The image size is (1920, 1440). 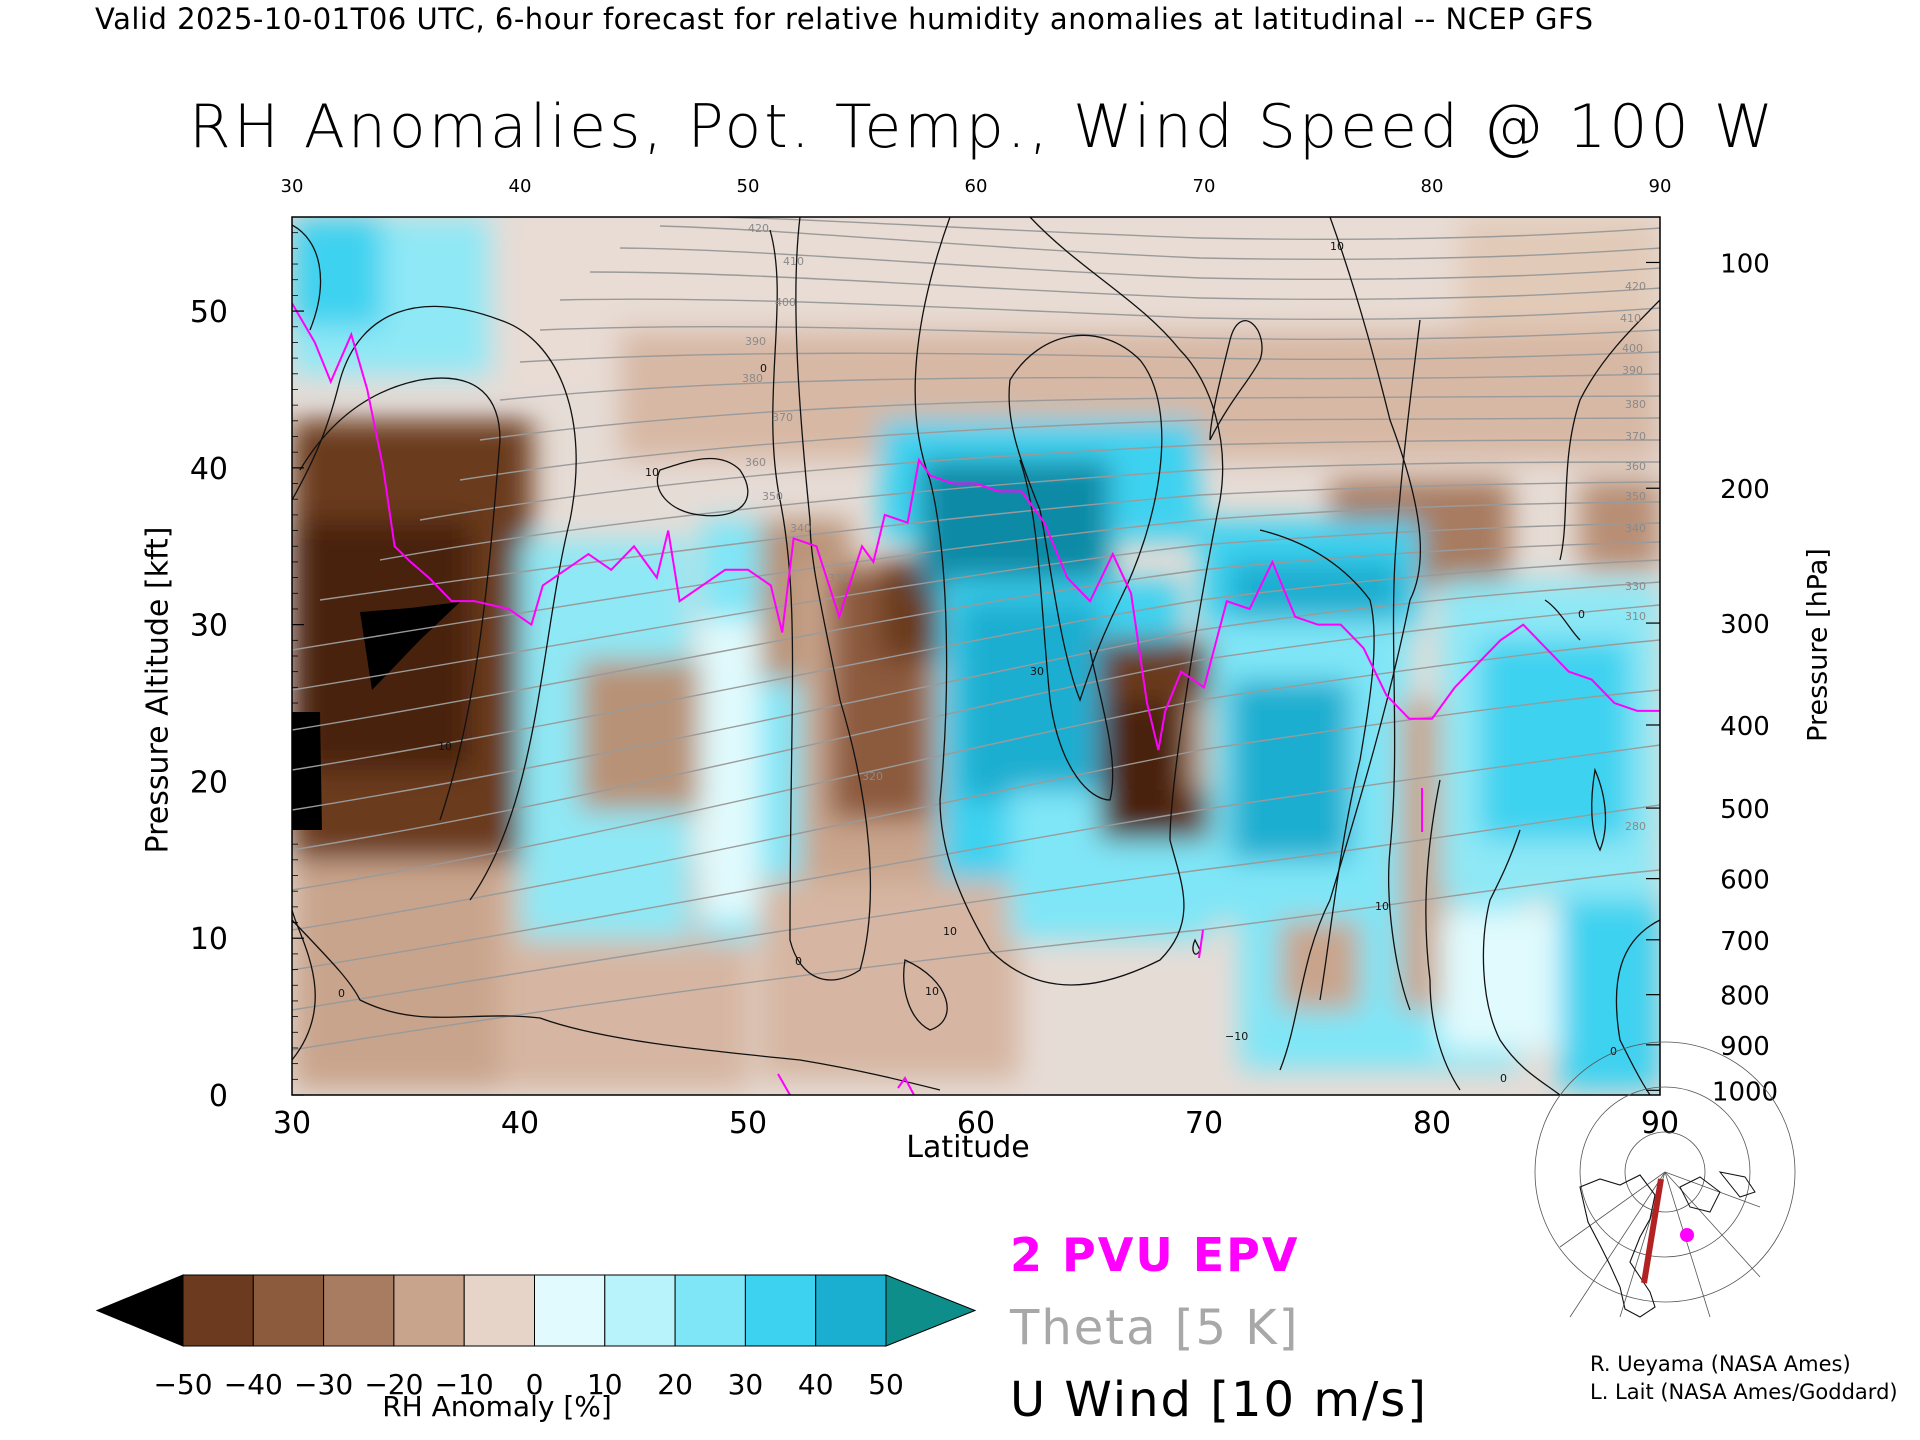 What do you see at coordinates (218, 1096) in the screenshot?
I see `y-tick-label: 0` at bounding box center [218, 1096].